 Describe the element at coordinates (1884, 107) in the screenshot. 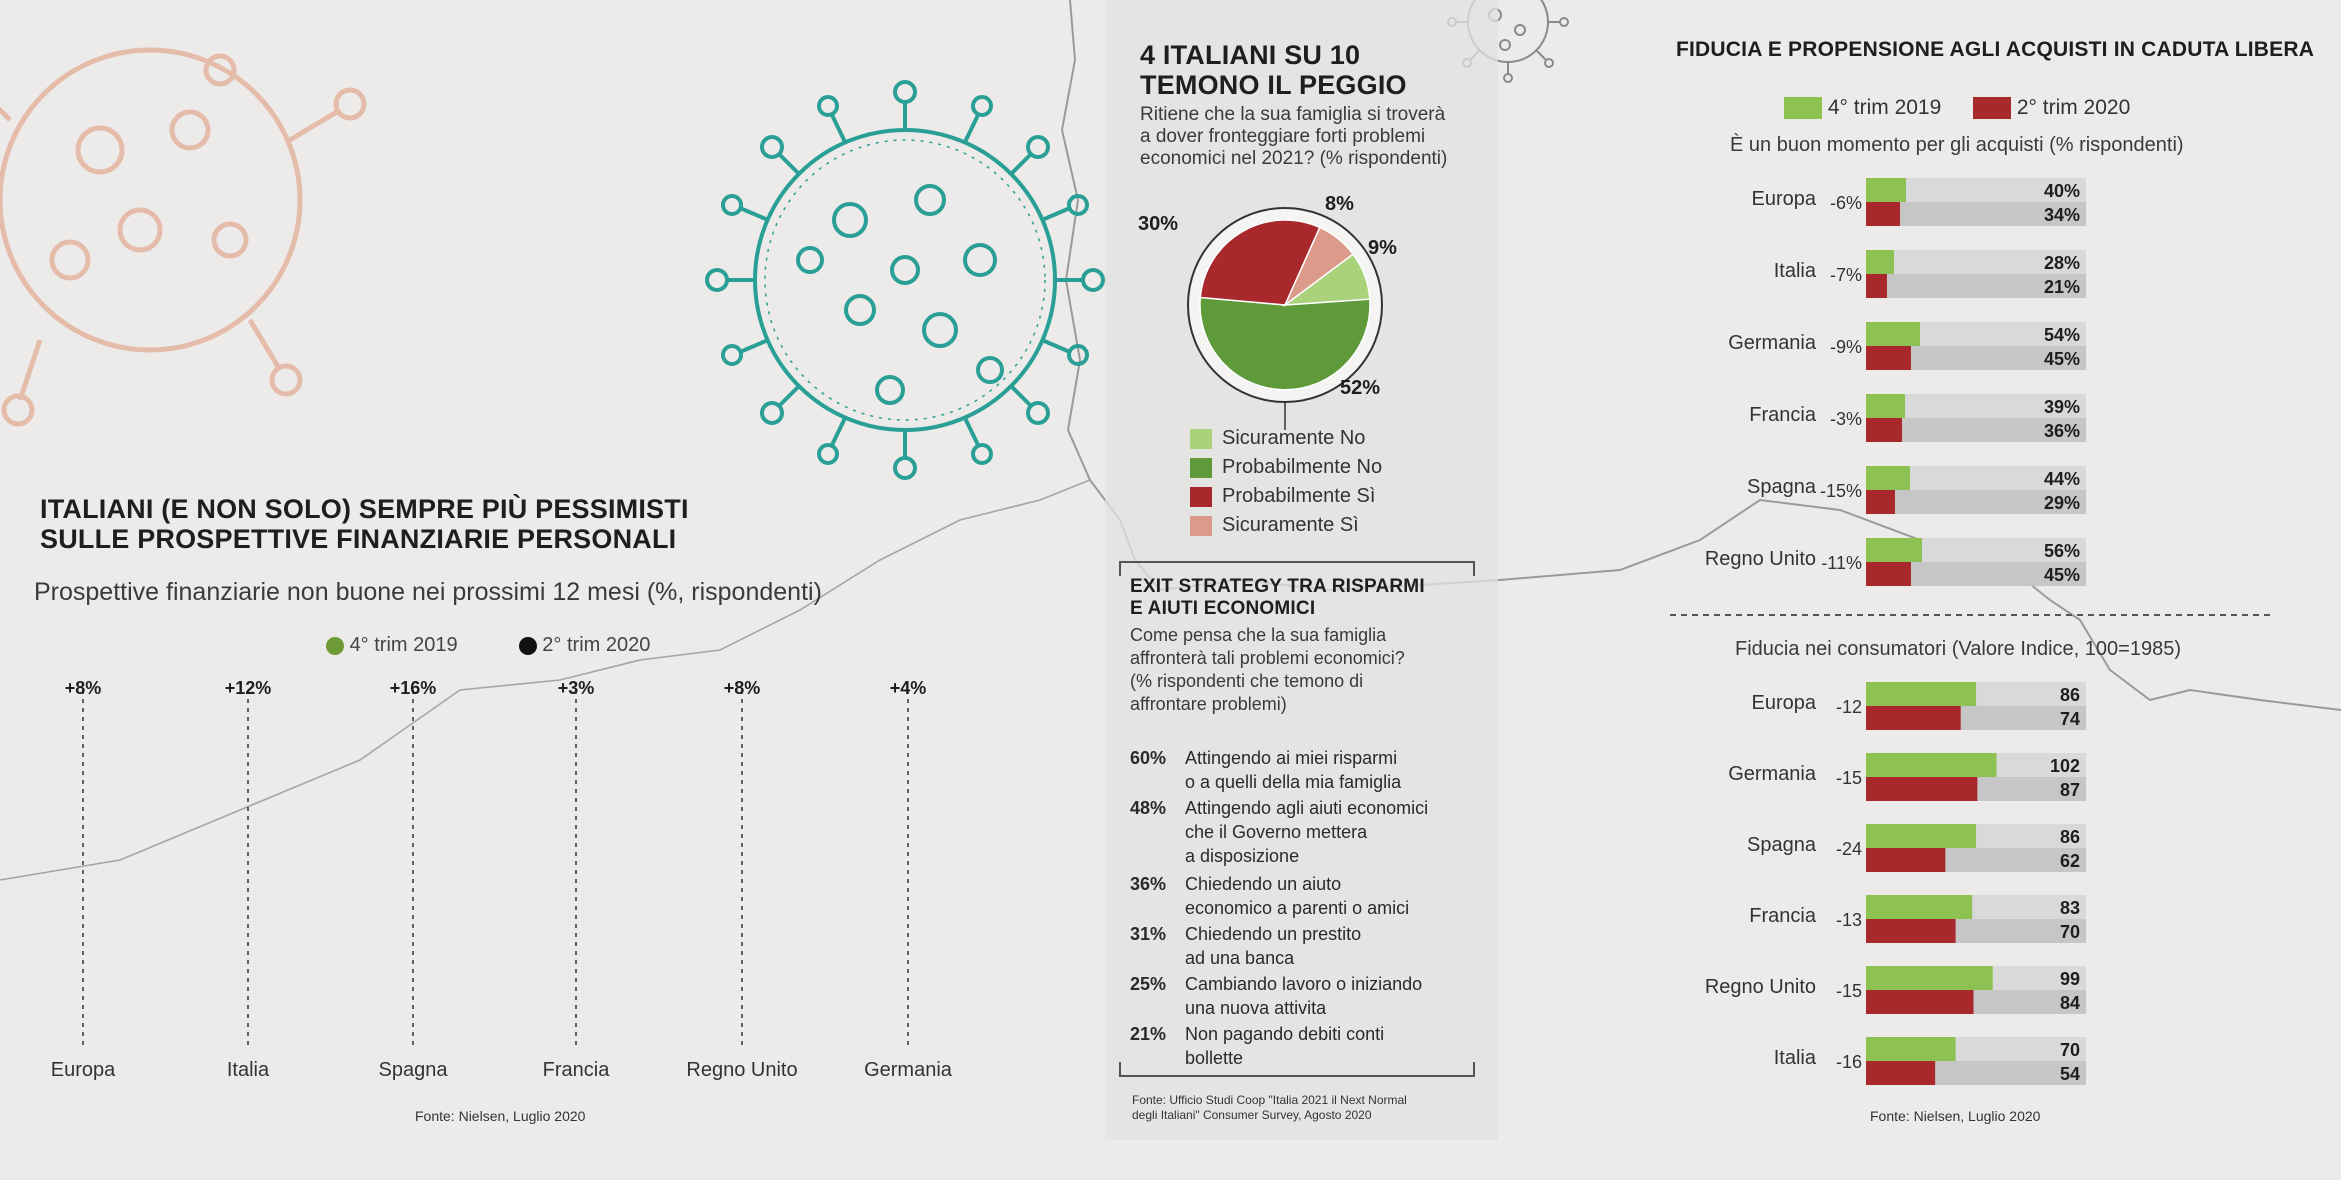

I see `legend-label-2019: 4° trim 2019` at that location.